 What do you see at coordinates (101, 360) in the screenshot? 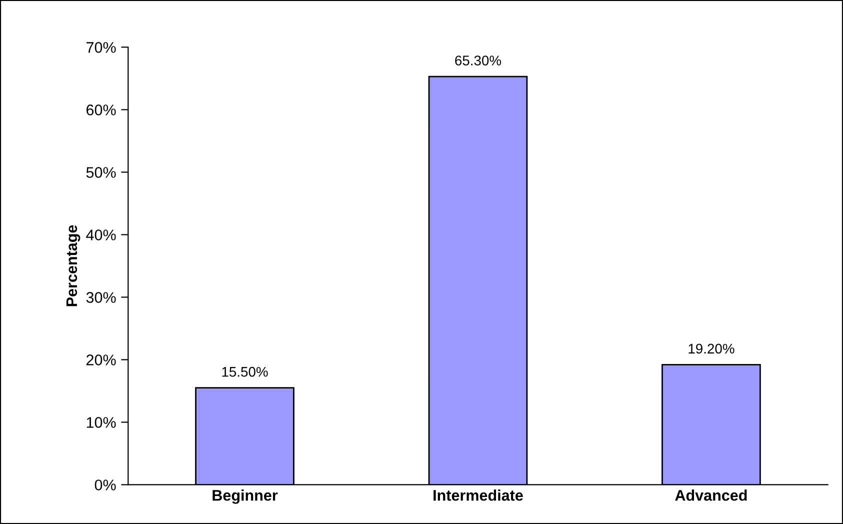
I see `y-tick-label: 20%` at bounding box center [101, 360].